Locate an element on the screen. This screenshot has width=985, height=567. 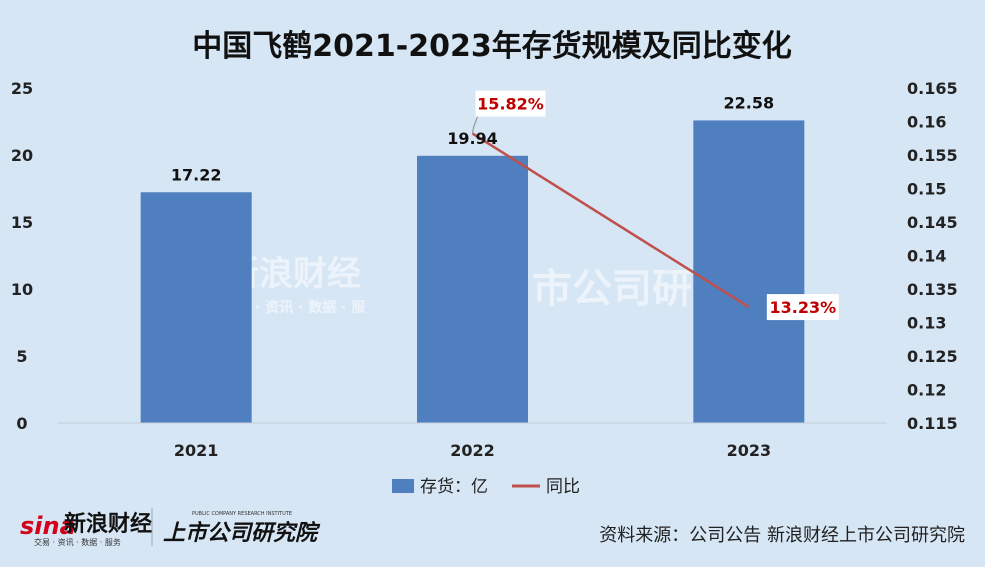
x-axis: 2021 2022 2023 is located at coordinates (472, 450).